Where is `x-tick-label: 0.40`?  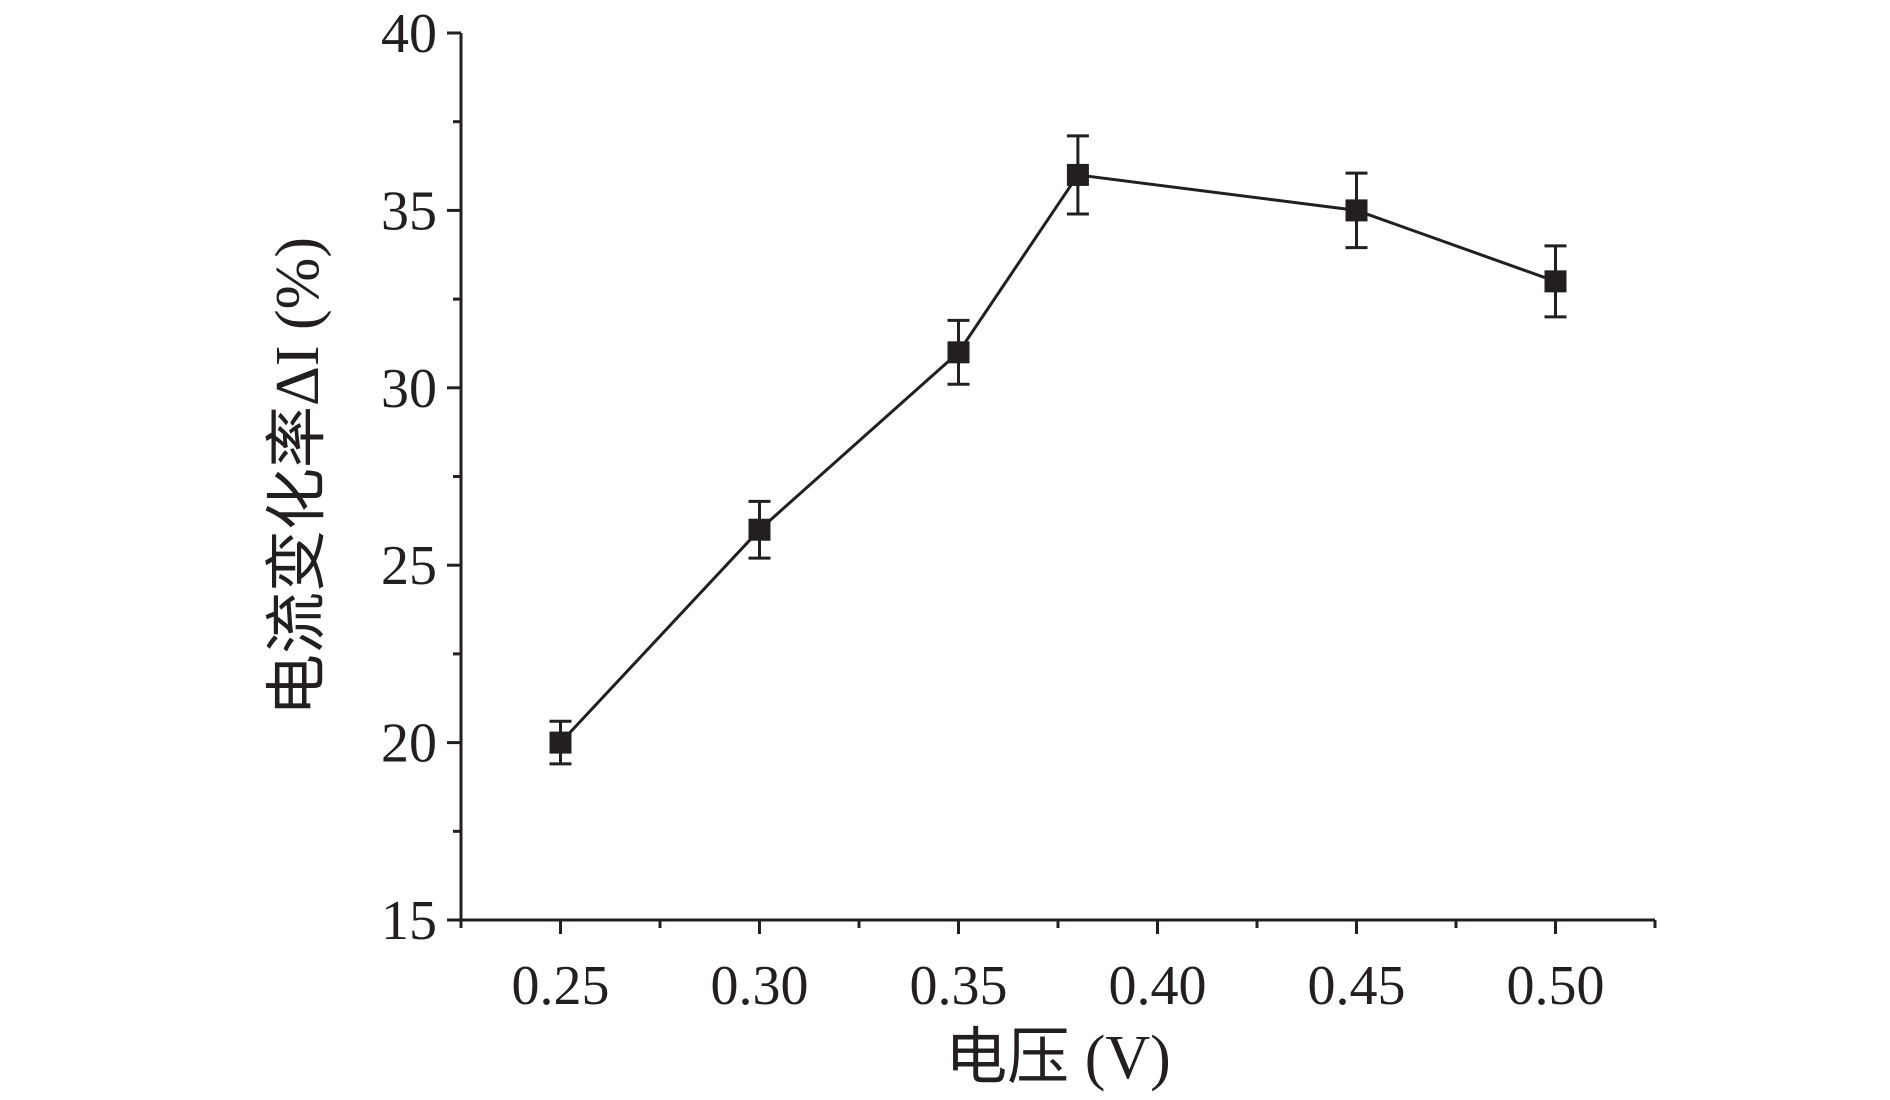 x-tick-label: 0.40 is located at coordinates (1158, 986).